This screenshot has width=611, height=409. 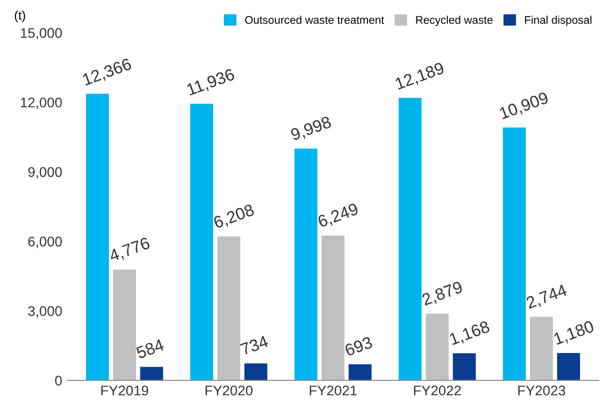 I want to click on y-tick-label: 9,000, so click(x=45, y=173).